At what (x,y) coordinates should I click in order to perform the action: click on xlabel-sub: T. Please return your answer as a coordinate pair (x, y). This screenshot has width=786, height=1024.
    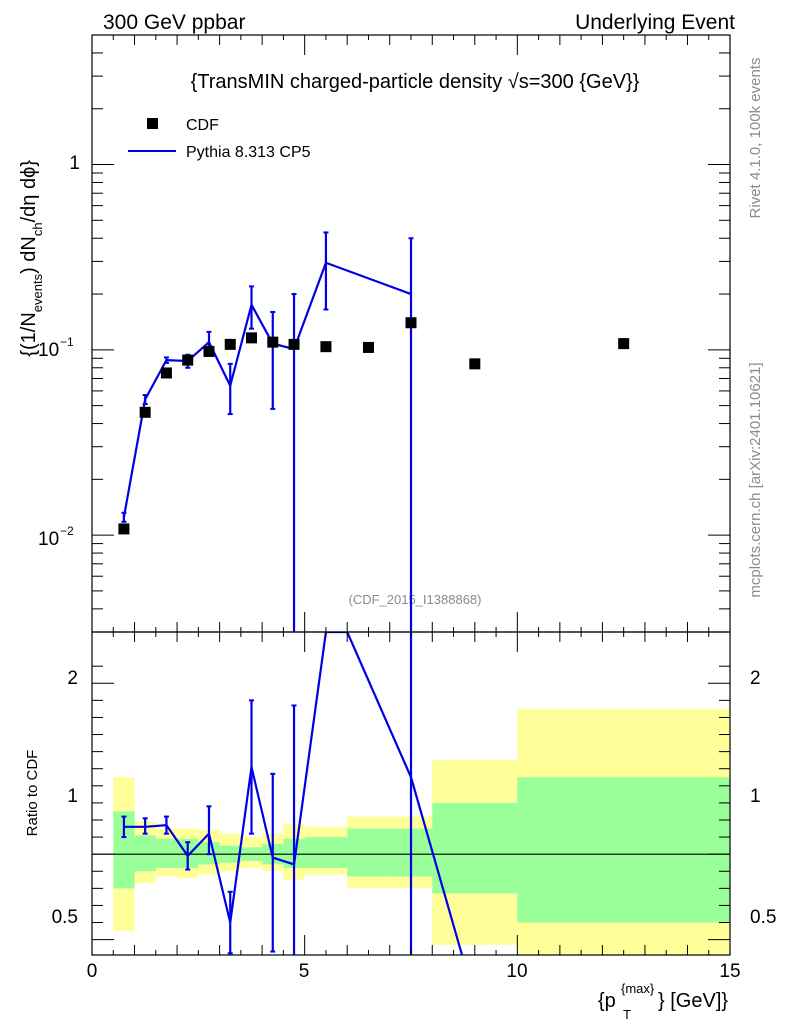
    Looking at the image, I should click on (627, 1014).